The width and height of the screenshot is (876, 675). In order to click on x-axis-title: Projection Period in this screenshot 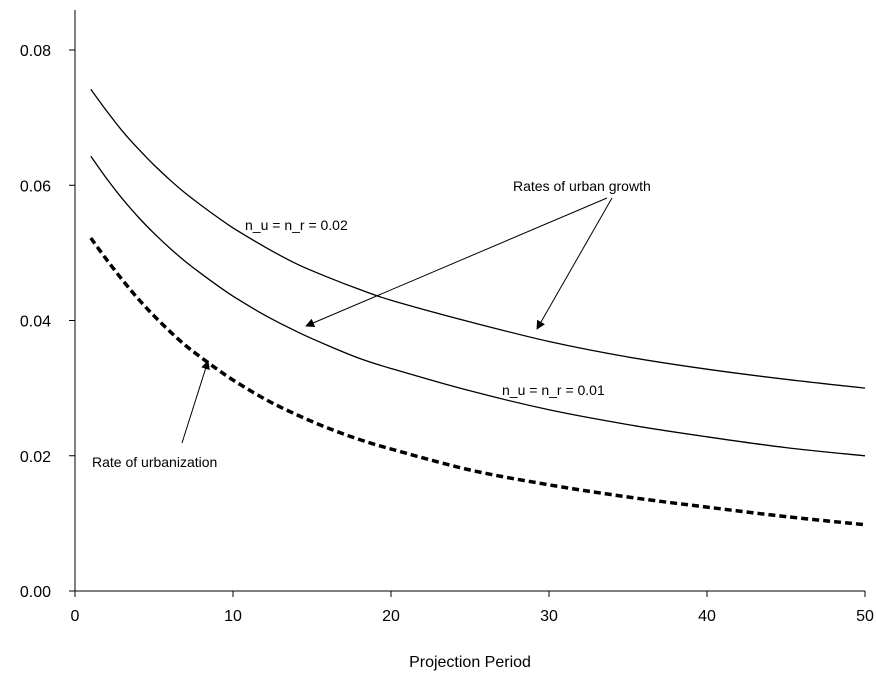, I will do `click(470, 662)`.